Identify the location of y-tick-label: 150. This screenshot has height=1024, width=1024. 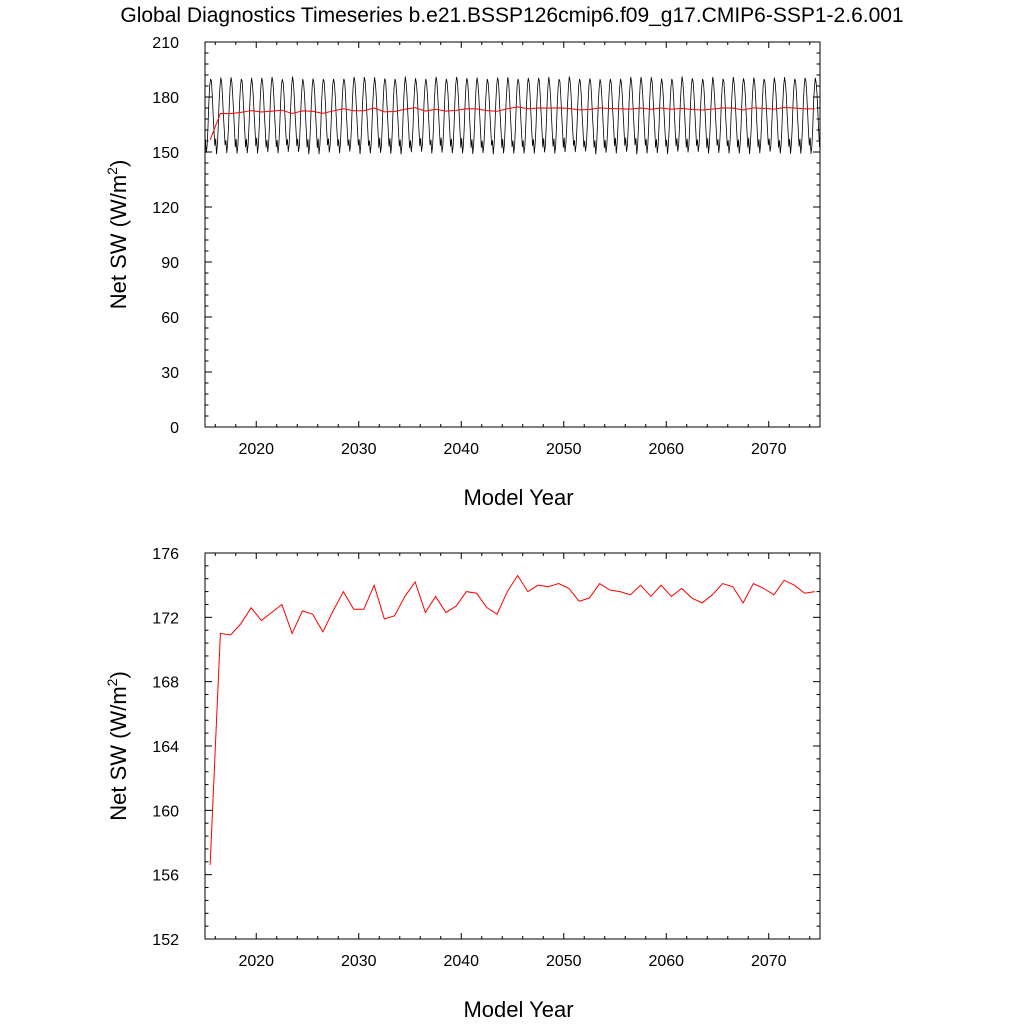
(165, 153).